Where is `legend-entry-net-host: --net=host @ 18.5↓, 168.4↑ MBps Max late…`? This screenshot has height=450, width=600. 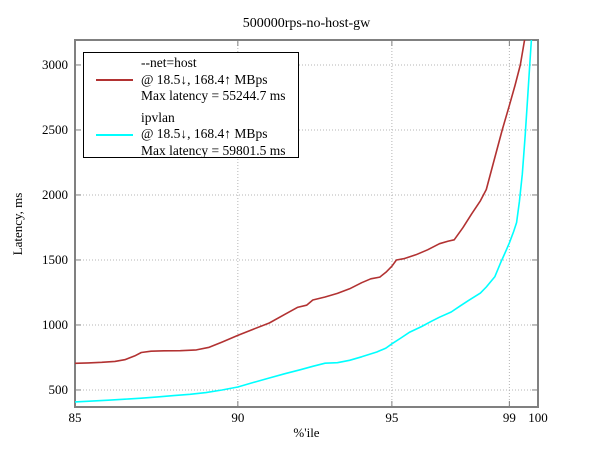 legend-entry-net-host: --net=host @ 18.5↓, 168.4↑ MBps Max late… is located at coordinates (191, 80).